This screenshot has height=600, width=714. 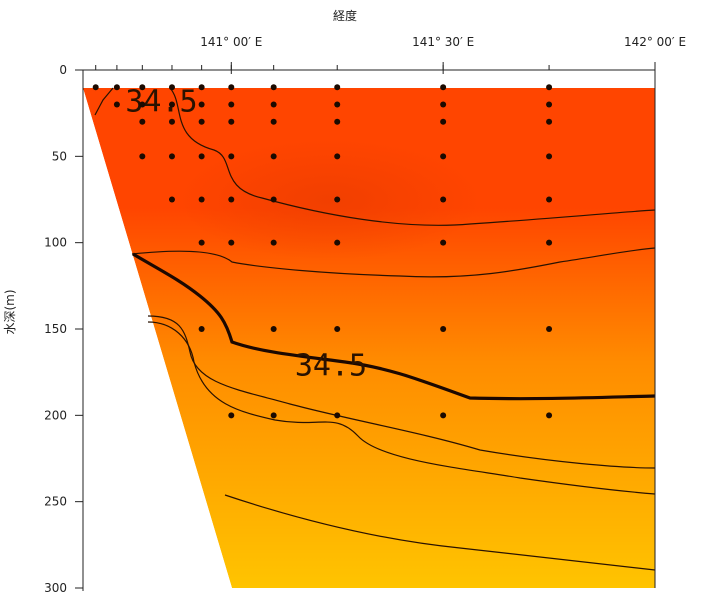 What do you see at coordinates (231, 42) in the screenshot?
I see `x-tick-label: 141° 00′ E` at bounding box center [231, 42].